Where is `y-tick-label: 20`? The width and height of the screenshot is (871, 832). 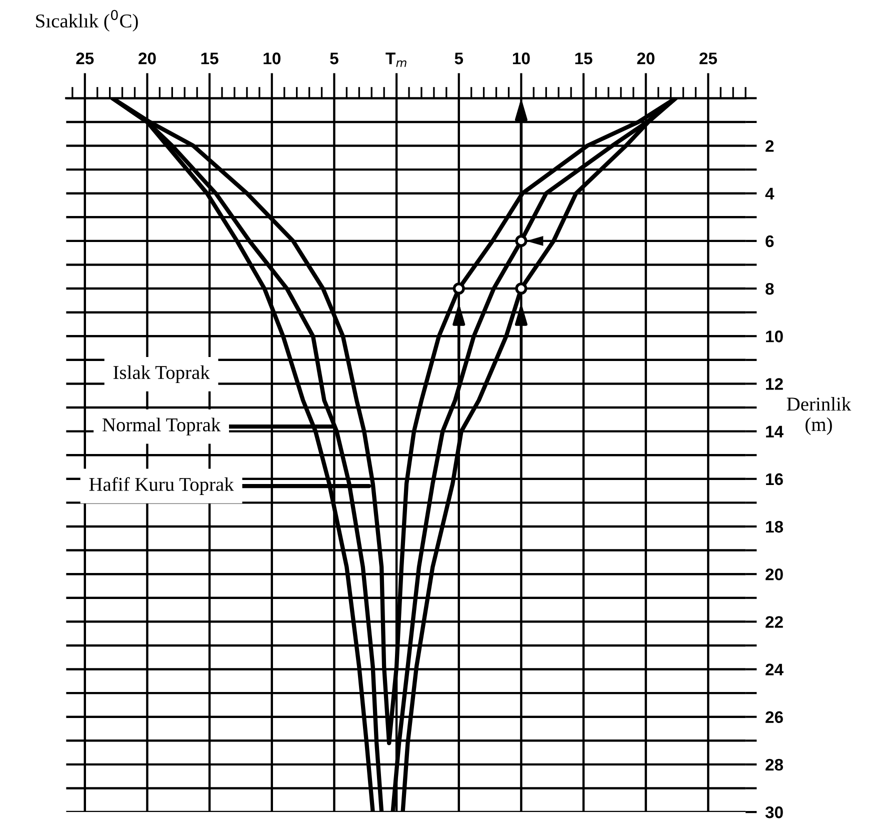
y-tick-label: 20 is located at coordinates (774, 574).